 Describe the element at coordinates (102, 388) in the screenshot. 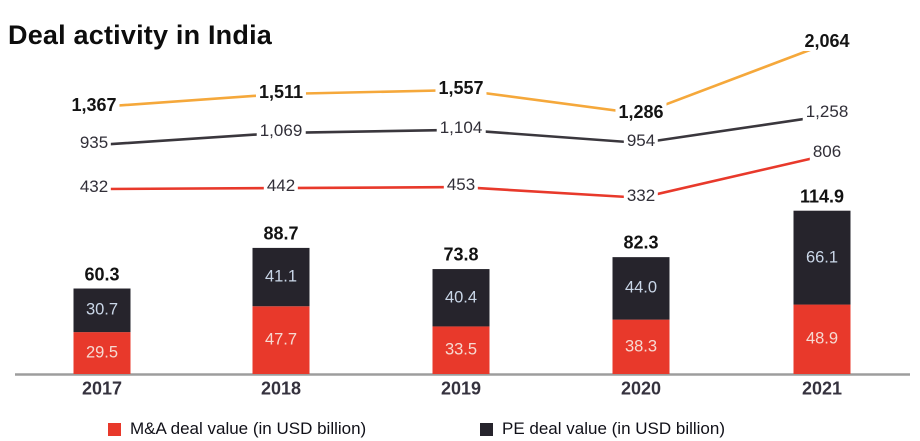

I see `year-label: 2017` at that location.